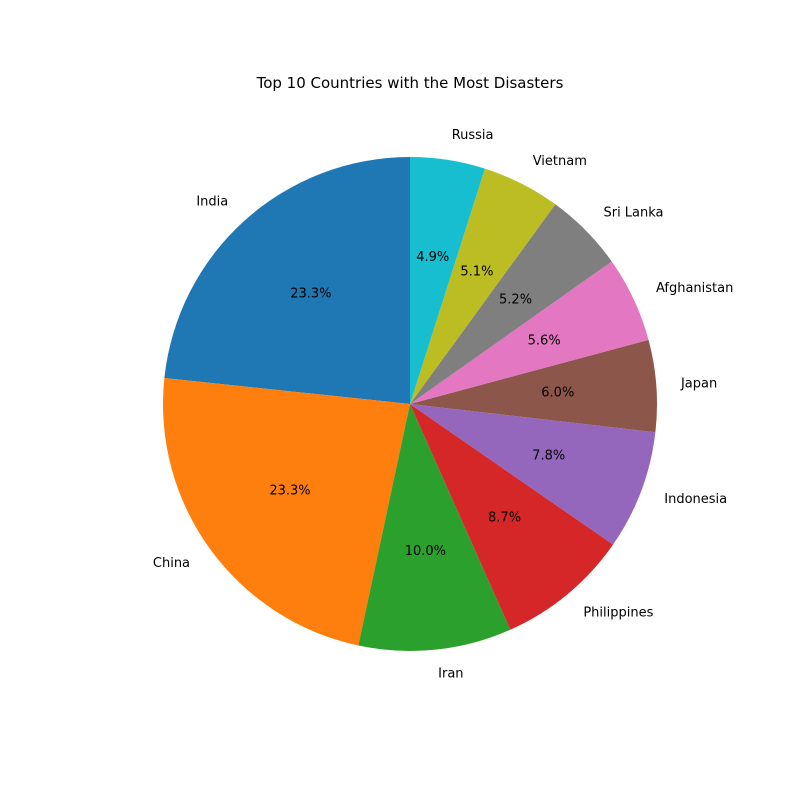 This screenshot has width=800, height=800. I want to click on pie-slice-iran, so click(434, 527).